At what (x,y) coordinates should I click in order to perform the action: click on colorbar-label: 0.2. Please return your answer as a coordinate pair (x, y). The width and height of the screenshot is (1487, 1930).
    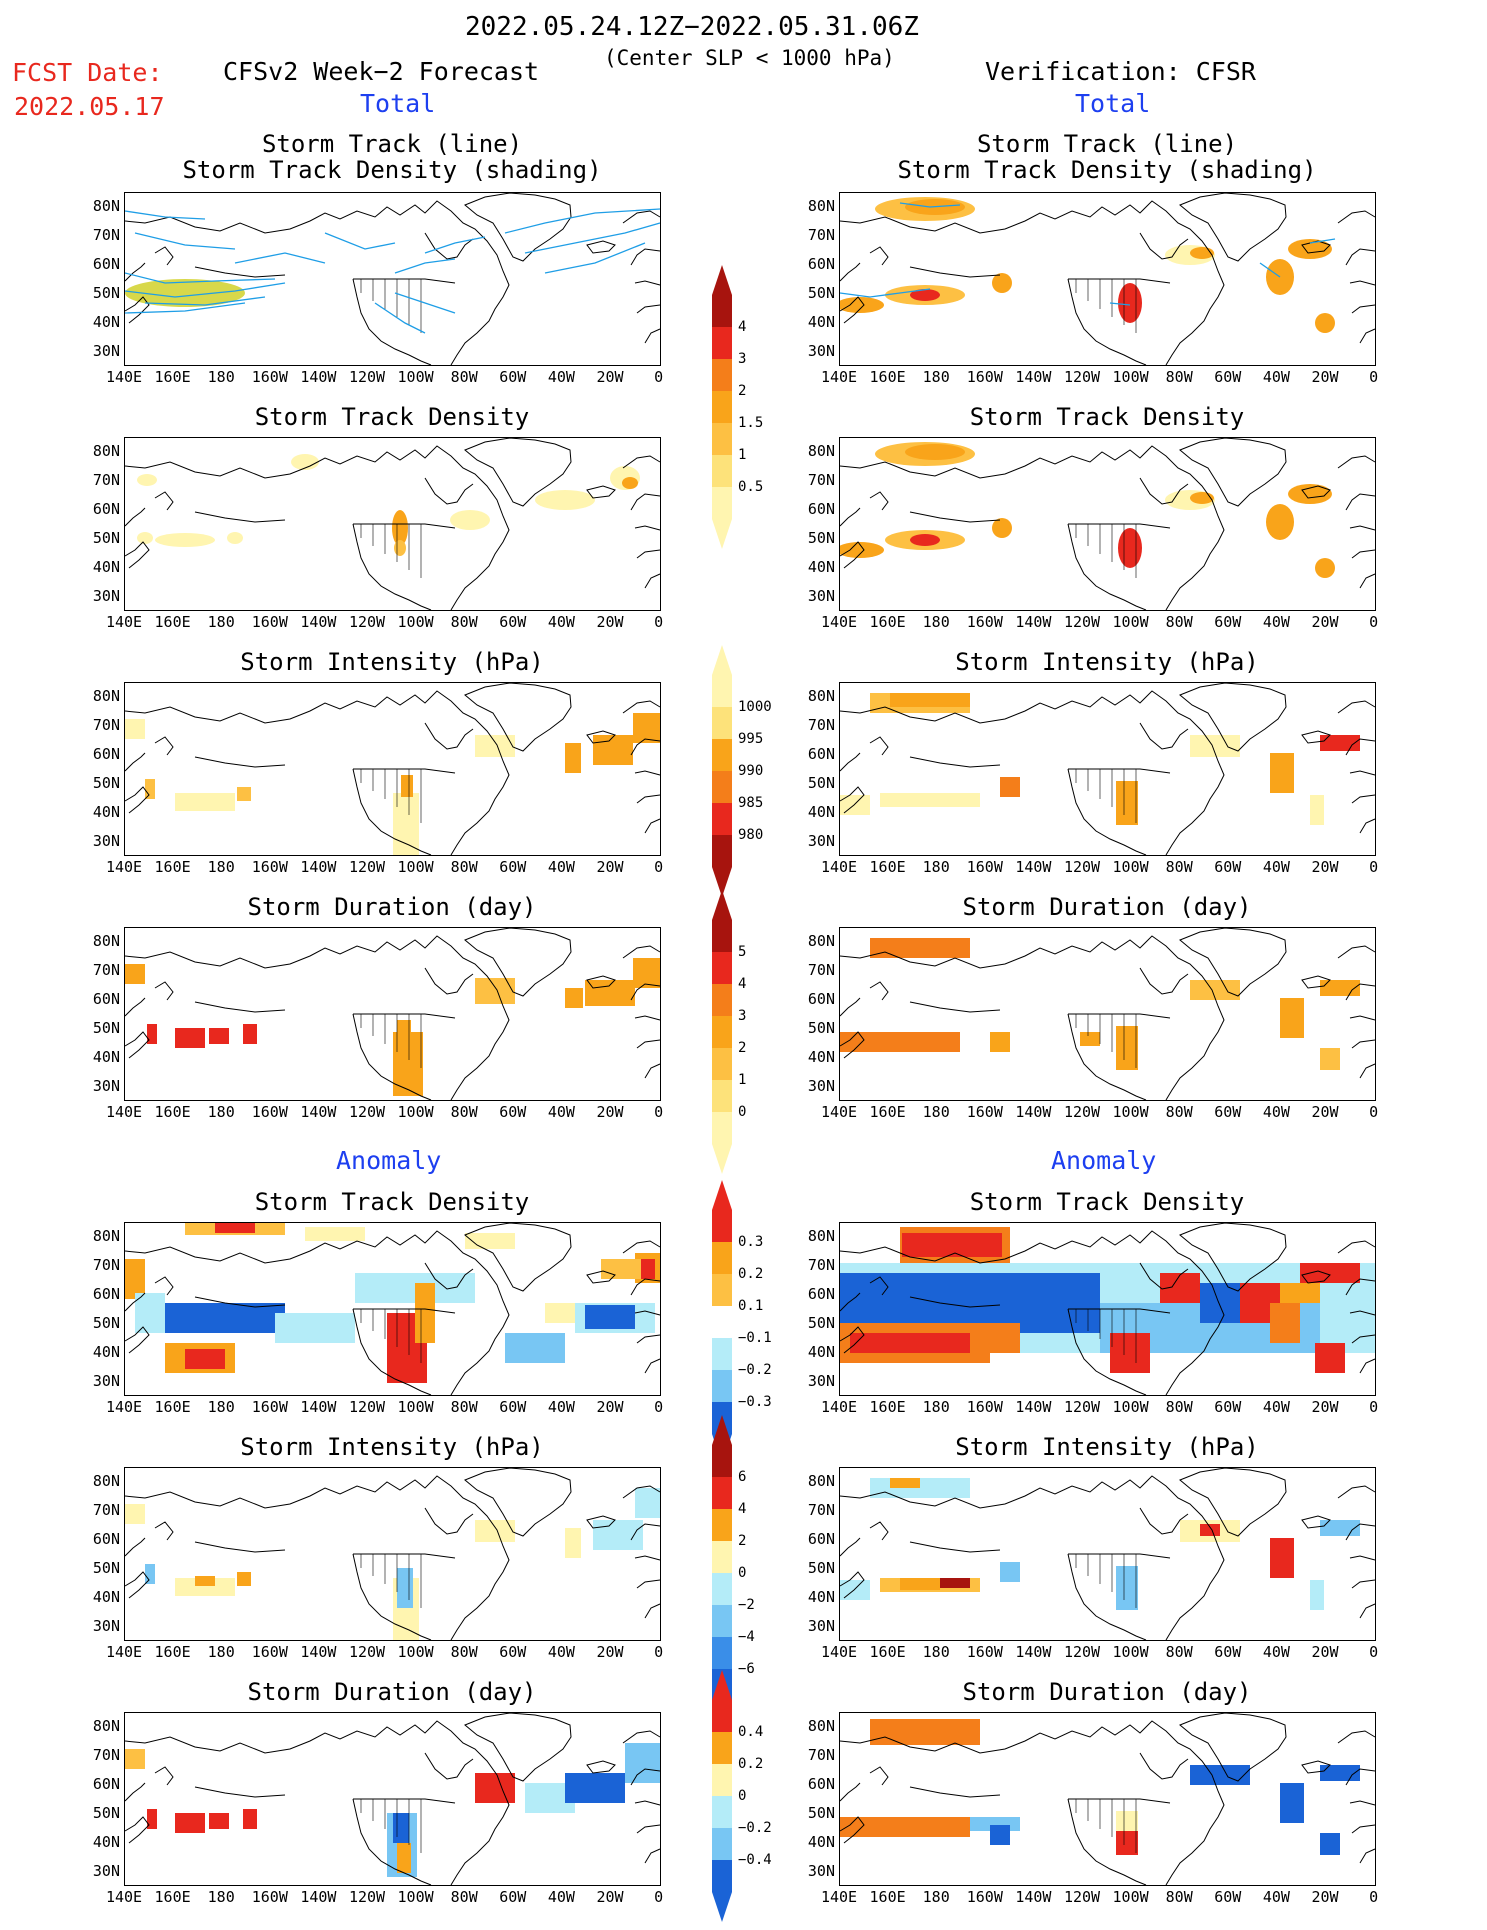
    Looking at the image, I should click on (750, 1274).